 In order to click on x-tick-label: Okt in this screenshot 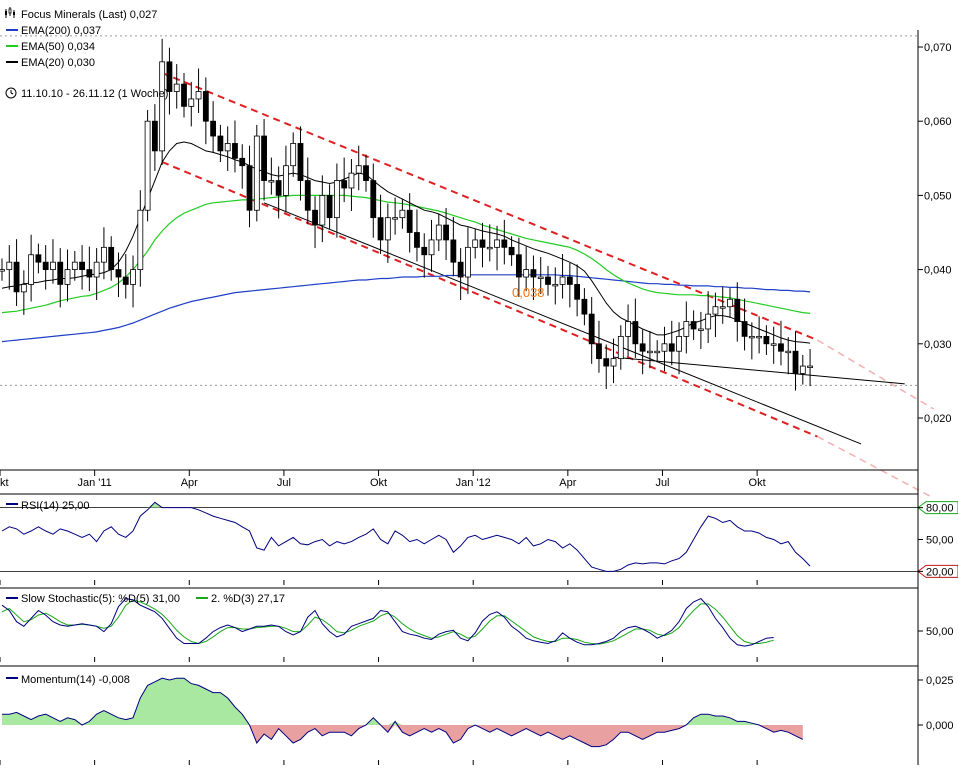, I will do `click(757, 483)`.